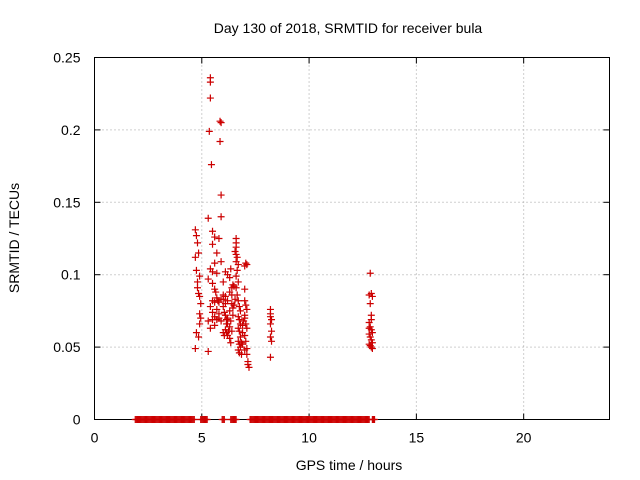  I want to click on x-axis-label: GPS time / hours, so click(349, 465).